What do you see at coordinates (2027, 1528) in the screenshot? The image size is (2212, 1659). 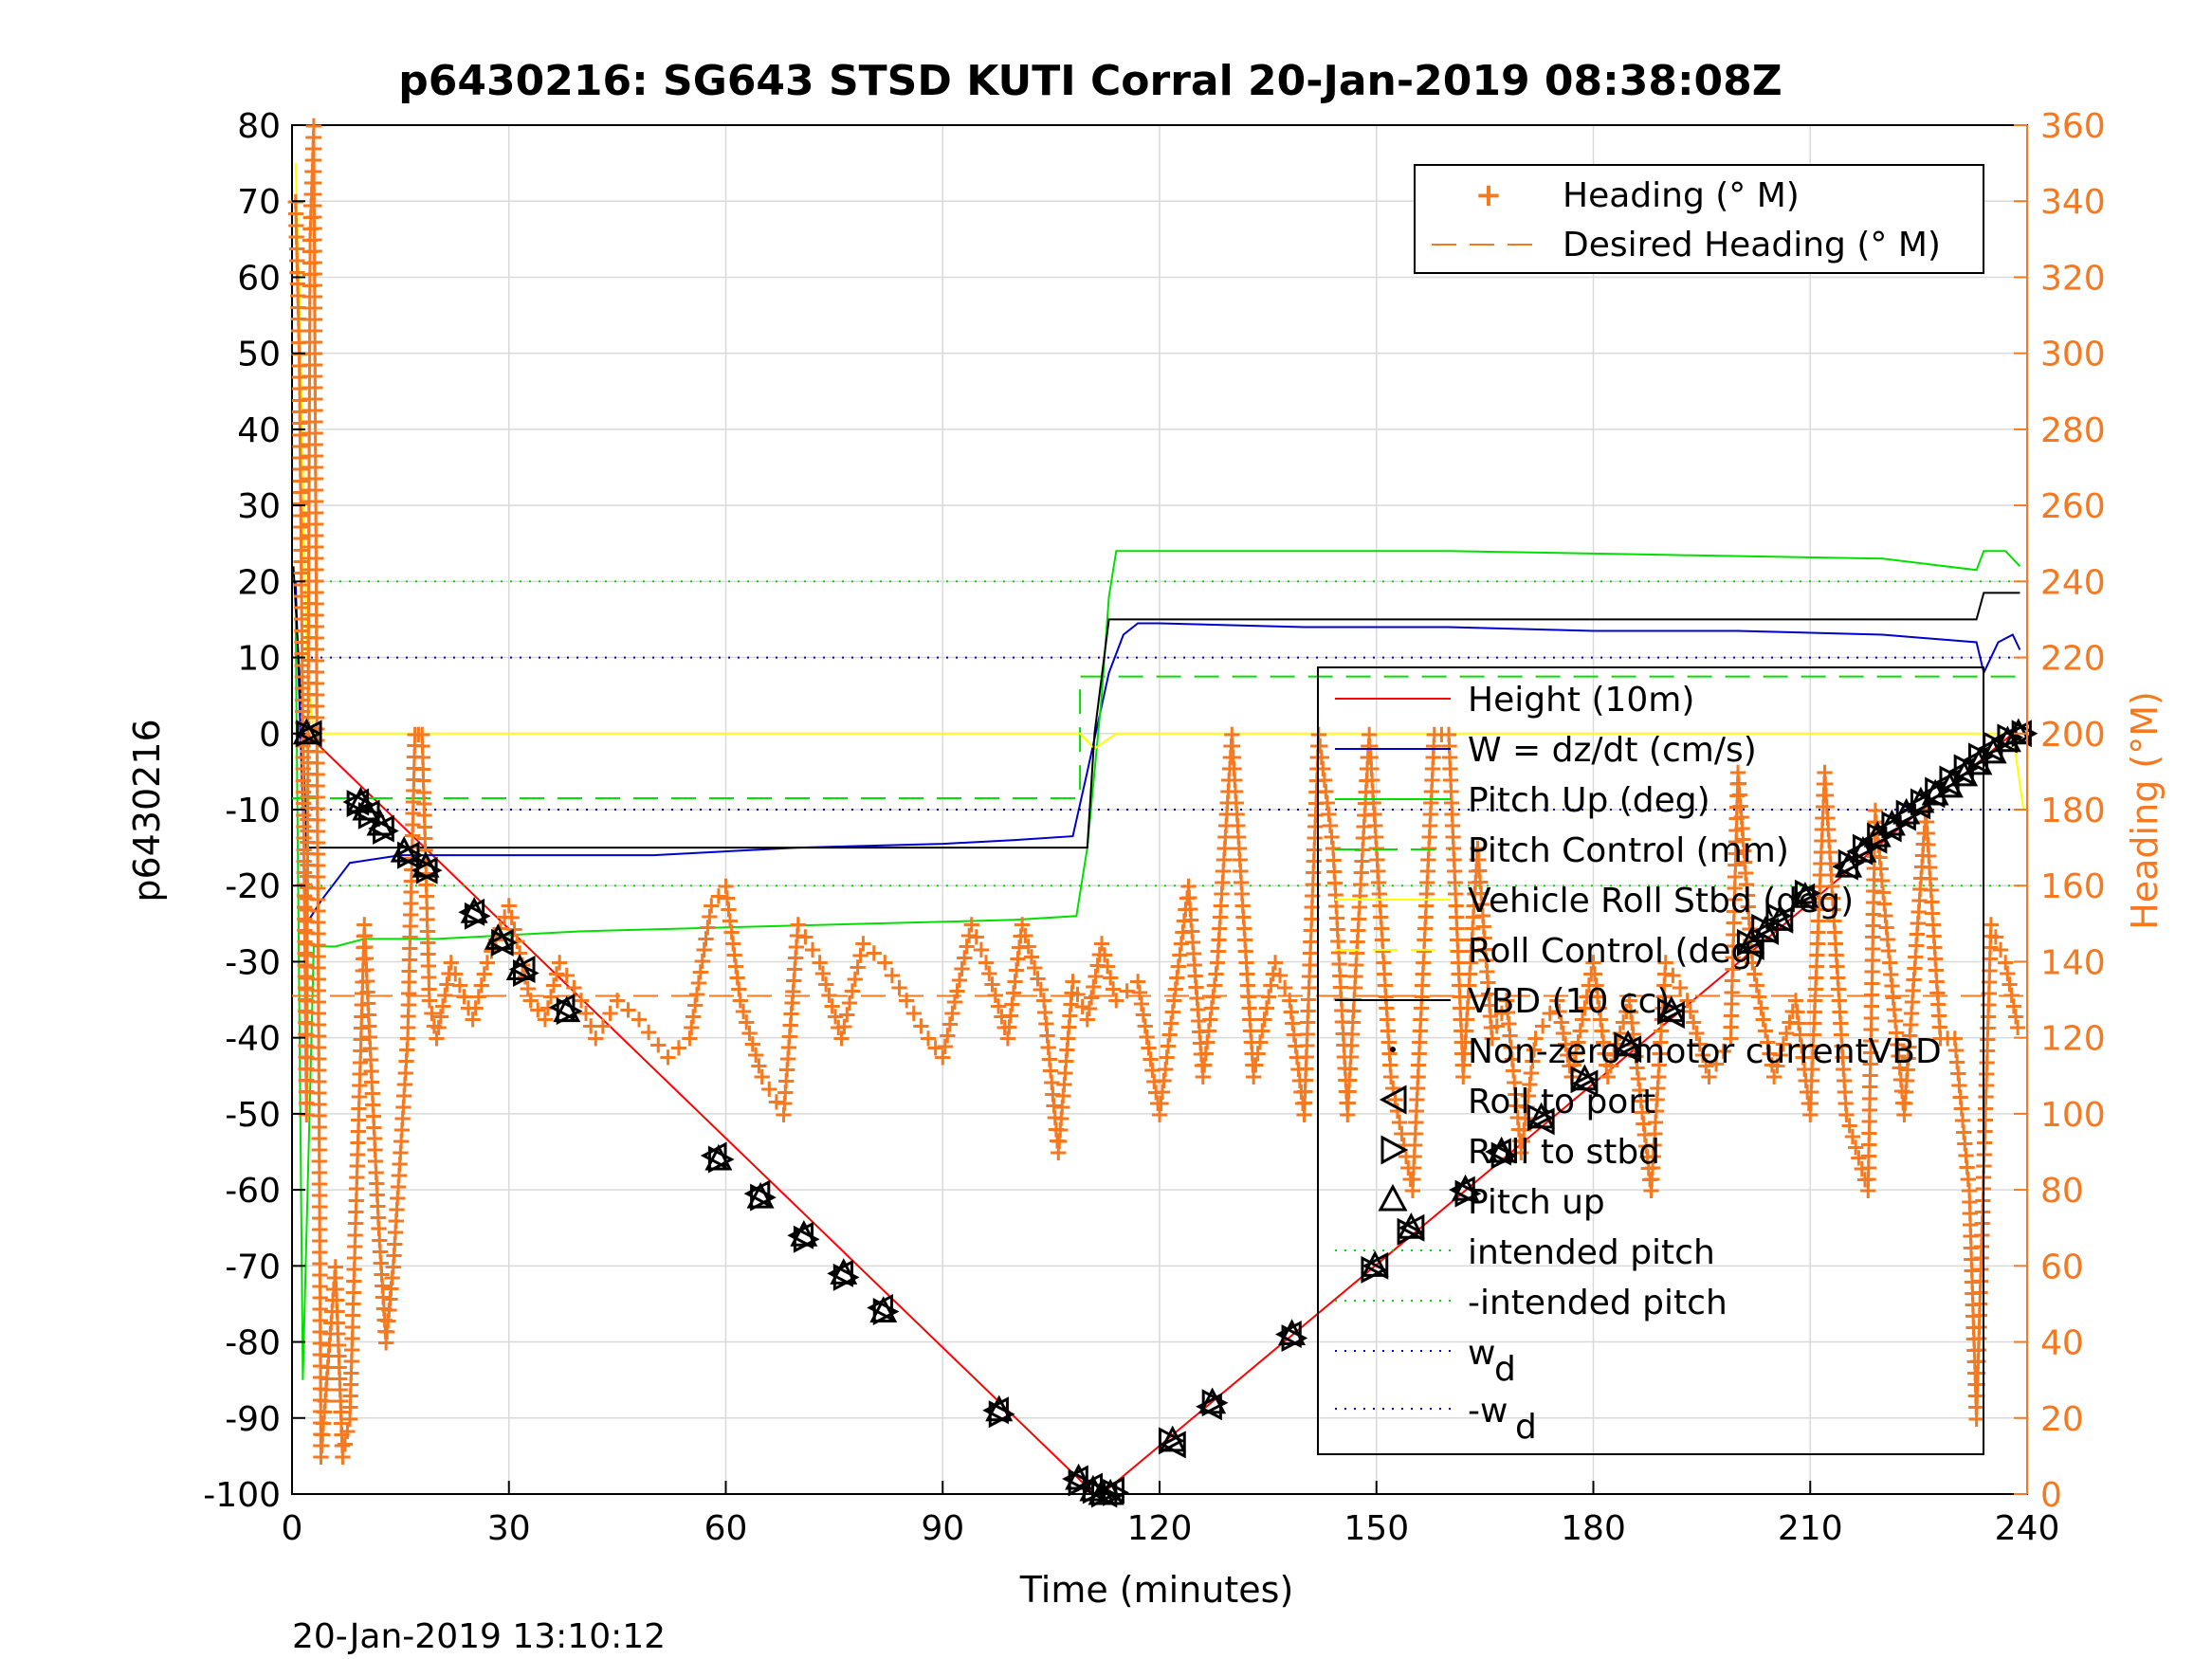 I see `x-tick-label: 240` at bounding box center [2027, 1528].